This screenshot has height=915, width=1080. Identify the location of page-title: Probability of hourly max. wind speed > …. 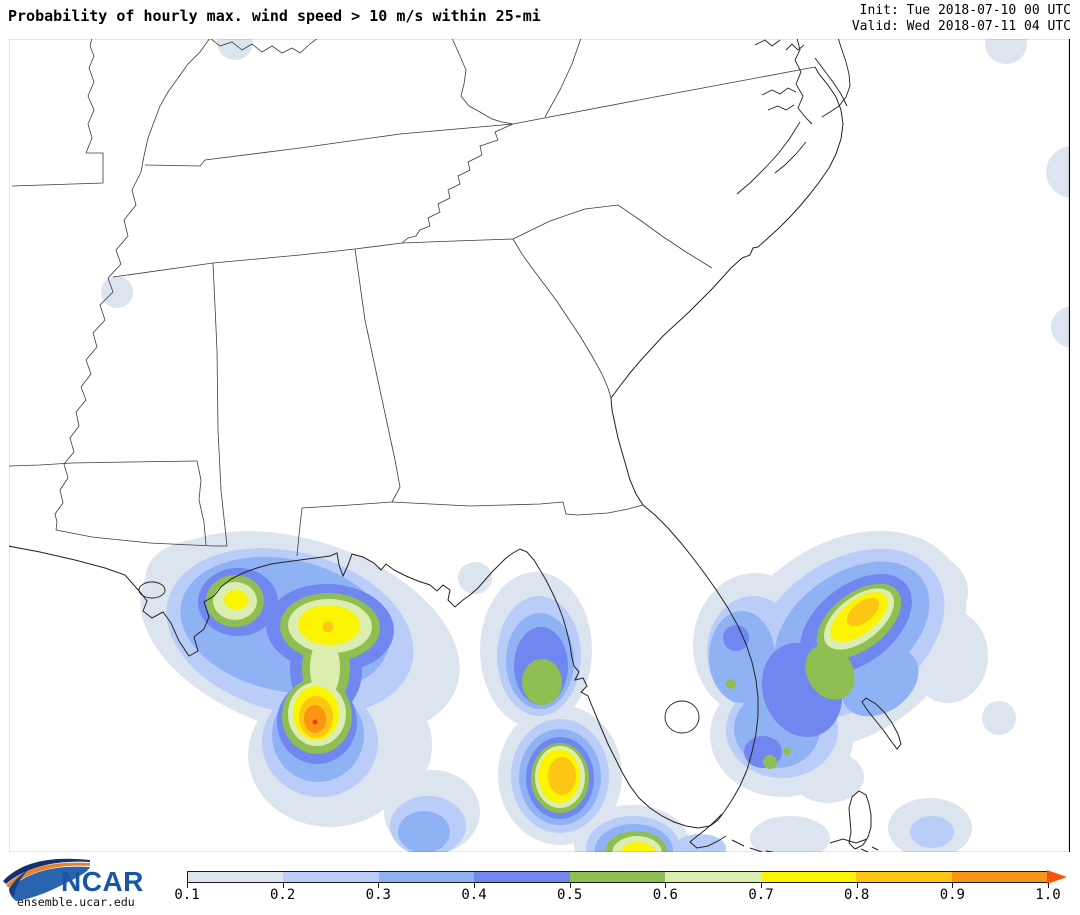
(274, 16).